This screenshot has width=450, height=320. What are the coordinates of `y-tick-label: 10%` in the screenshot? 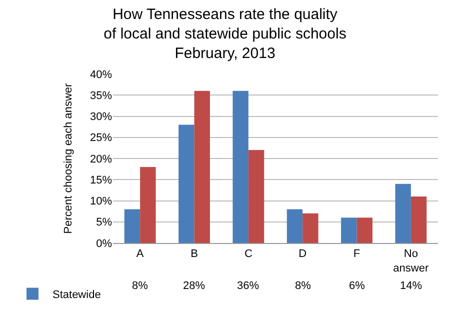 It's located at (101, 202).